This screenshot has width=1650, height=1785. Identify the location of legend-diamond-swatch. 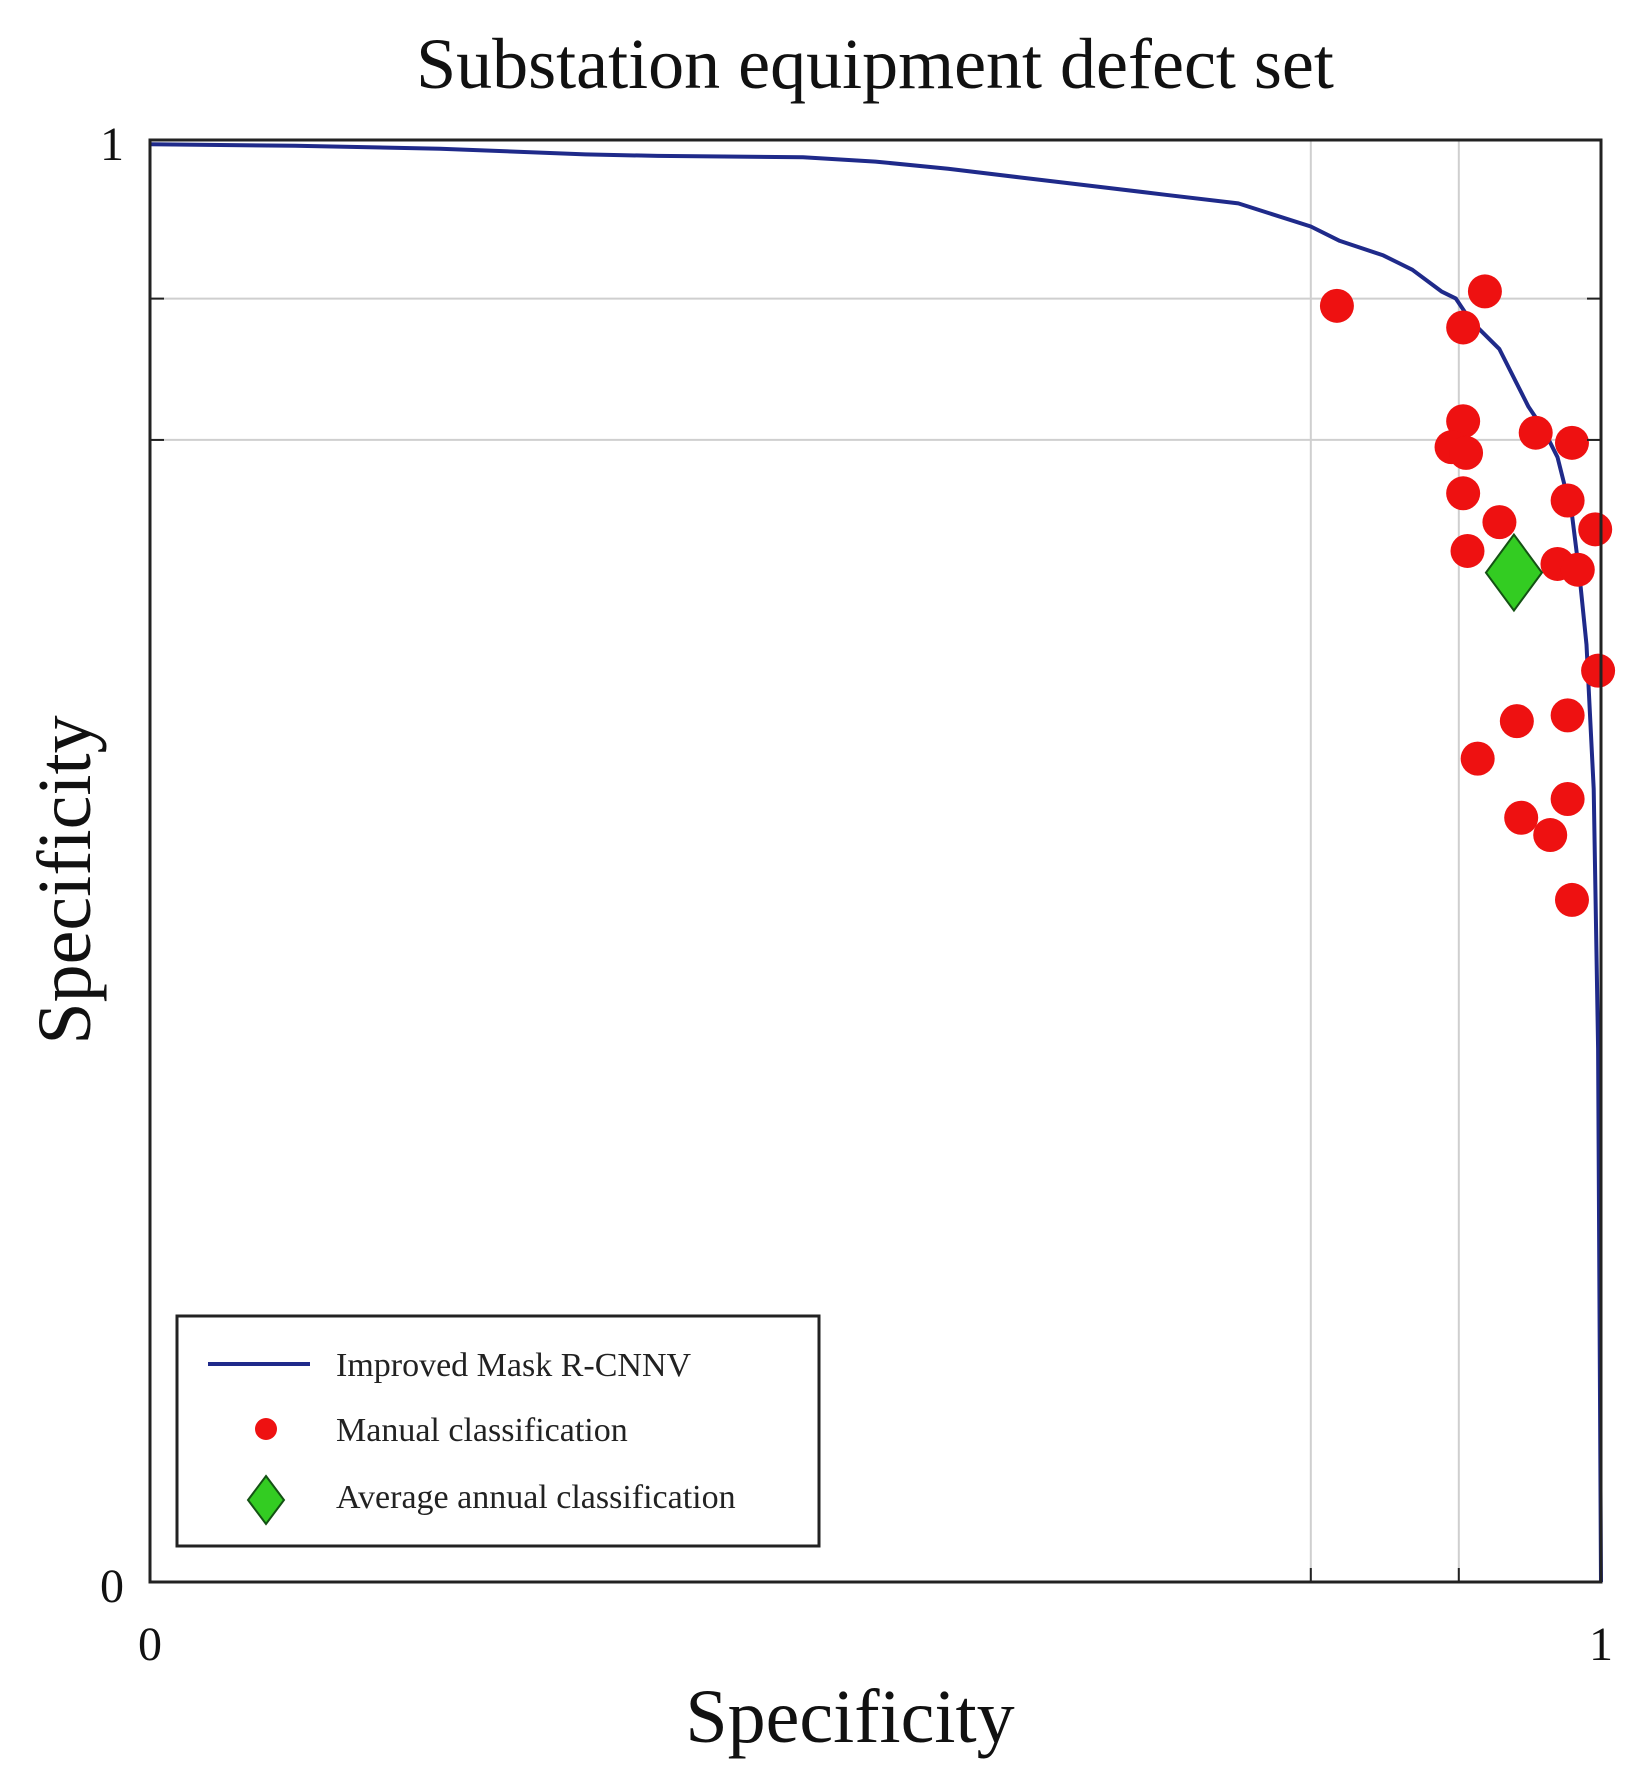
(266, 1500).